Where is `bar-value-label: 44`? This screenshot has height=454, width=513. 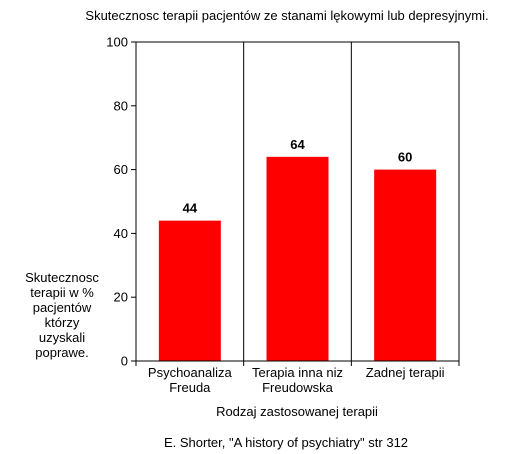
bar-value-label: 44 is located at coordinates (190, 208).